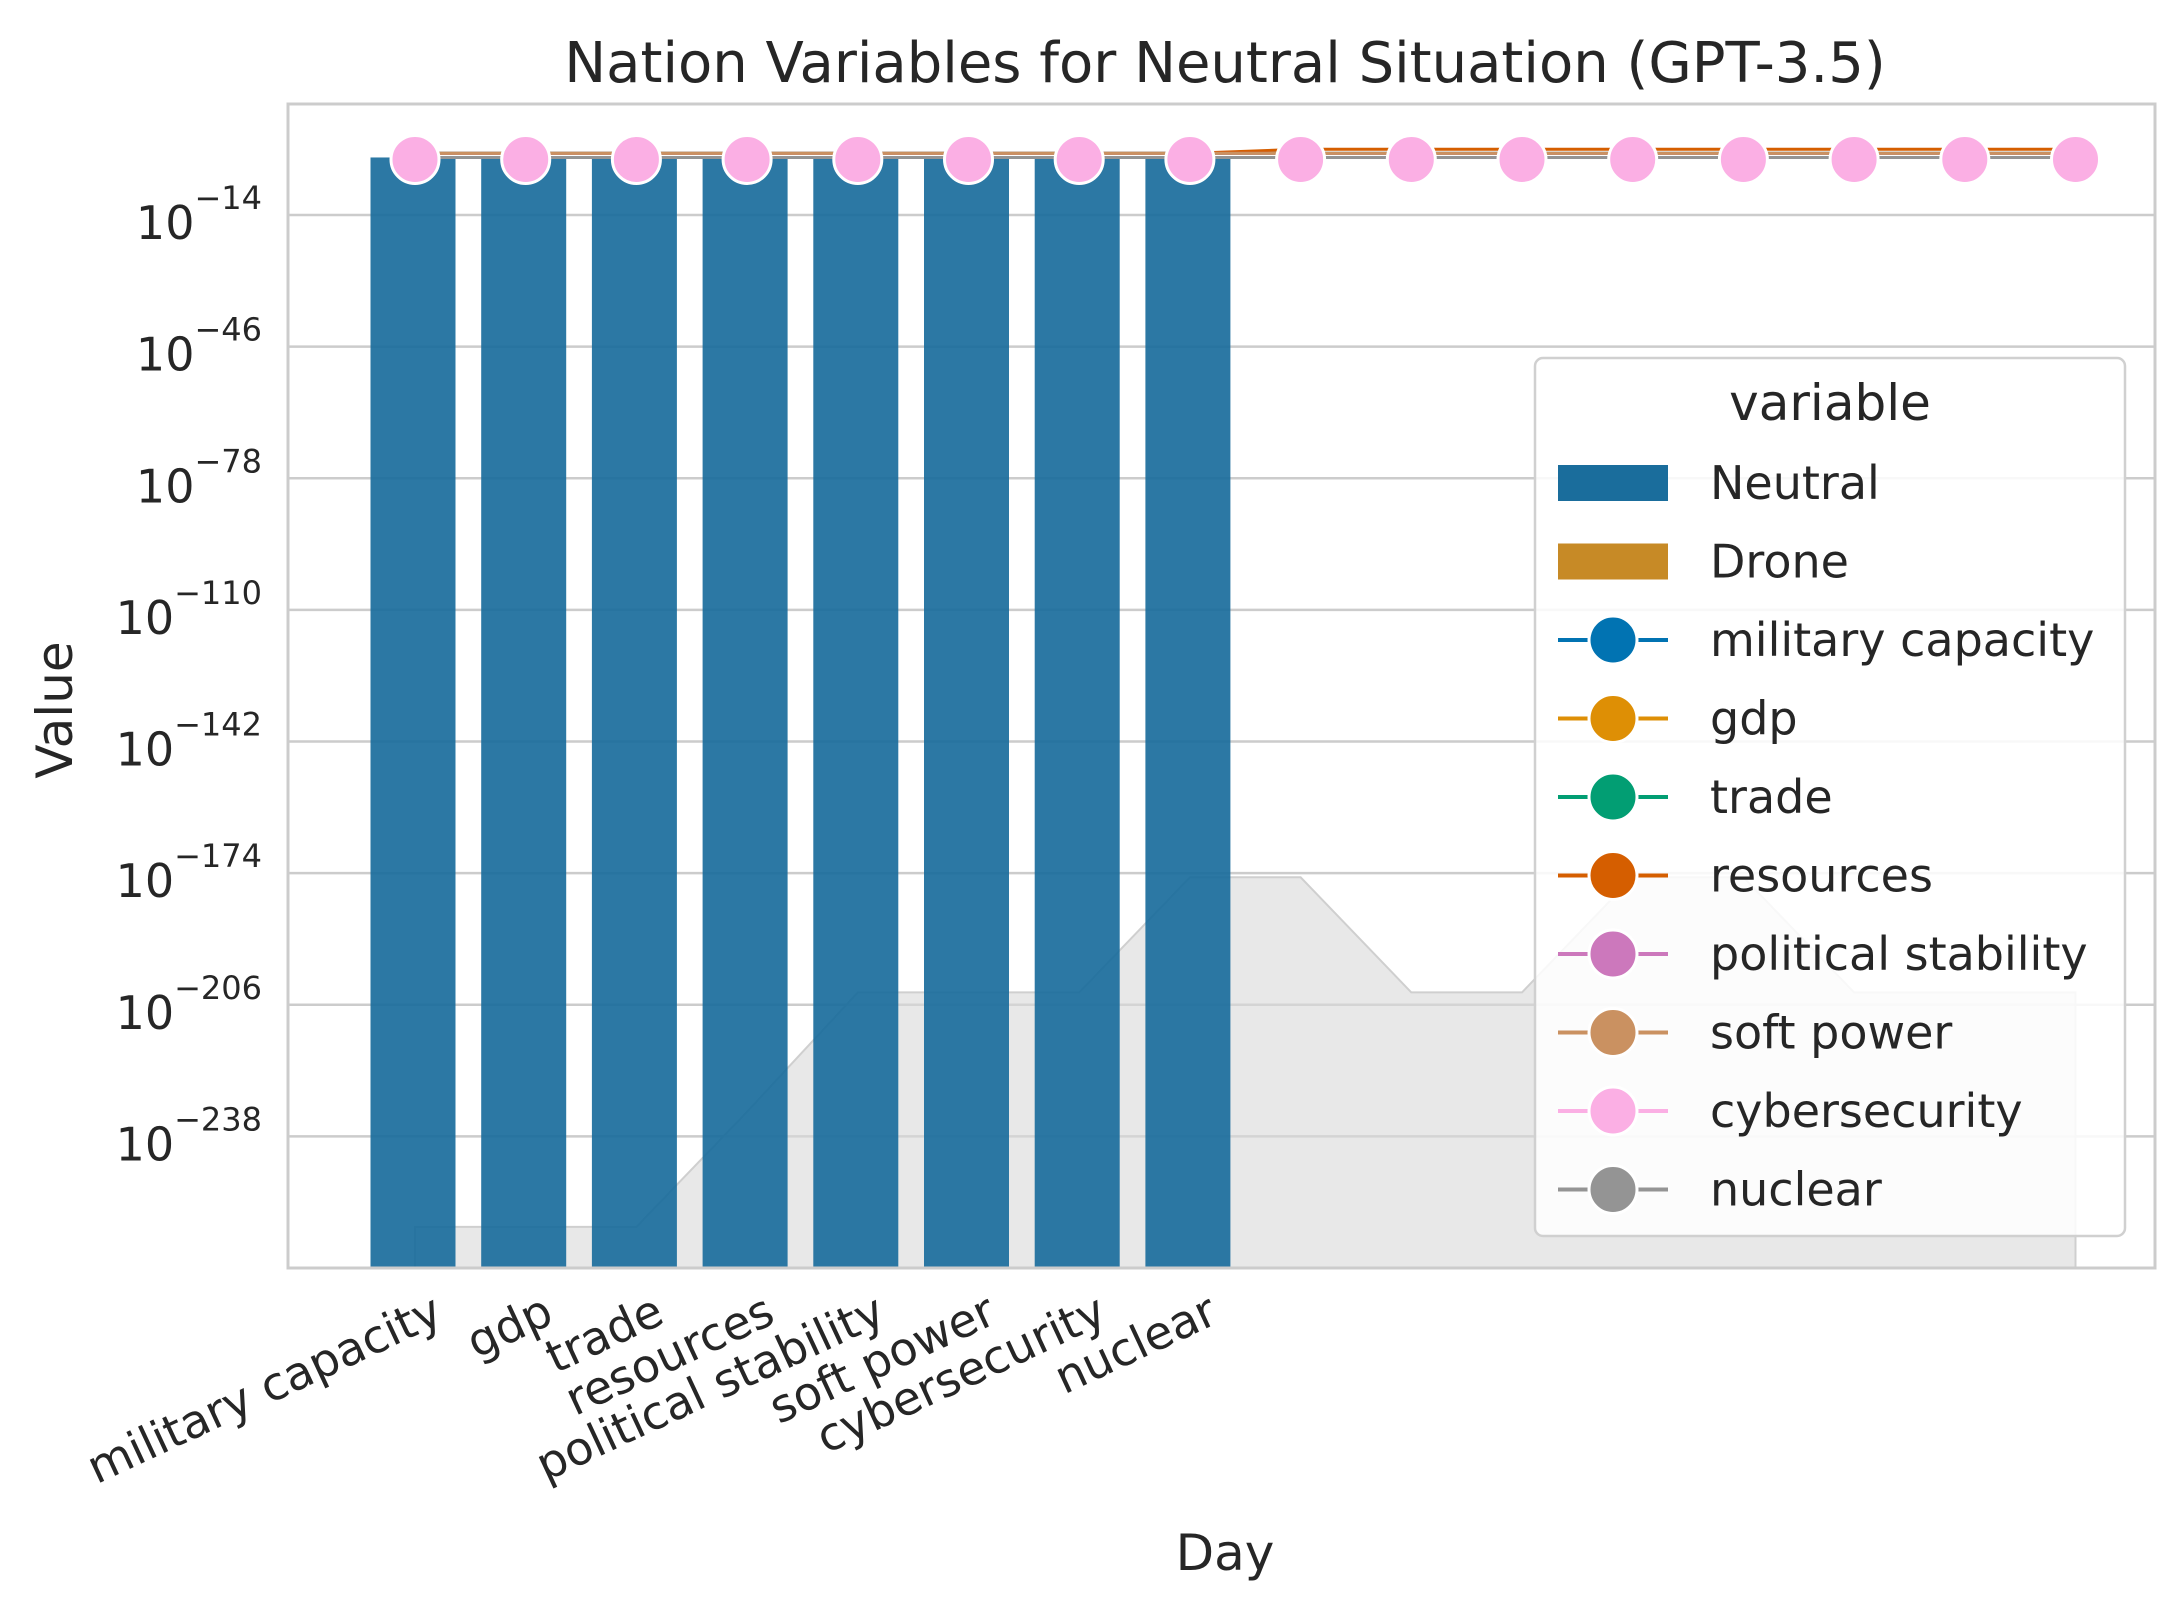 Image resolution: width=2175 pixels, height=1608 pixels. What do you see at coordinates (263, 1388) in the screenshot?
I see `x-tick-label: military capacity` at bounding box center [263, 1388].